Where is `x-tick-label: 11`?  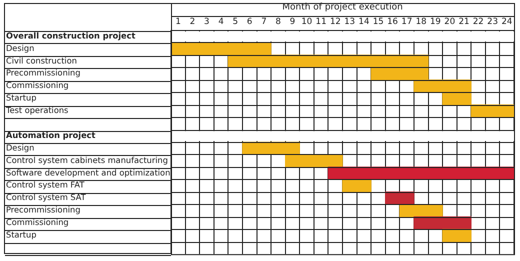
x-tick-label: 11 is located at coordinates (321, 22).